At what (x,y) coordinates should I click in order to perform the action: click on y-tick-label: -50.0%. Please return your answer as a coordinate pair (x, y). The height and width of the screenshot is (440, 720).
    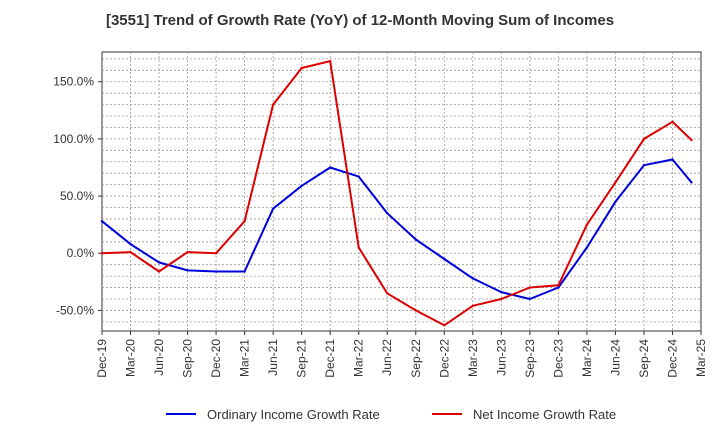
    Looking at the image, I should click on (75, 310).